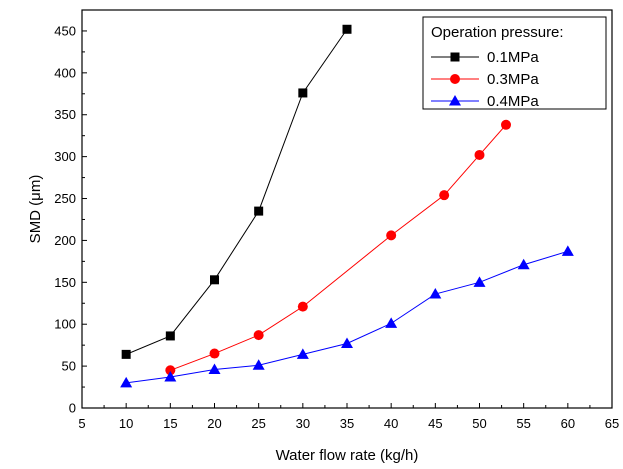 This screenshot has width=623, height=469. I want to click on x-tick-label: 5, so click(81, 423).